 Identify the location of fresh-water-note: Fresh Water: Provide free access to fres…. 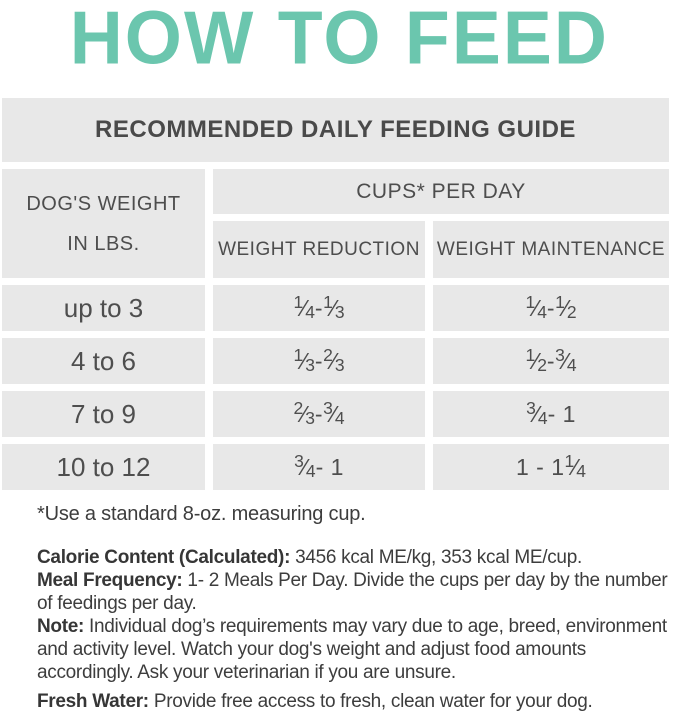
(353, 701).